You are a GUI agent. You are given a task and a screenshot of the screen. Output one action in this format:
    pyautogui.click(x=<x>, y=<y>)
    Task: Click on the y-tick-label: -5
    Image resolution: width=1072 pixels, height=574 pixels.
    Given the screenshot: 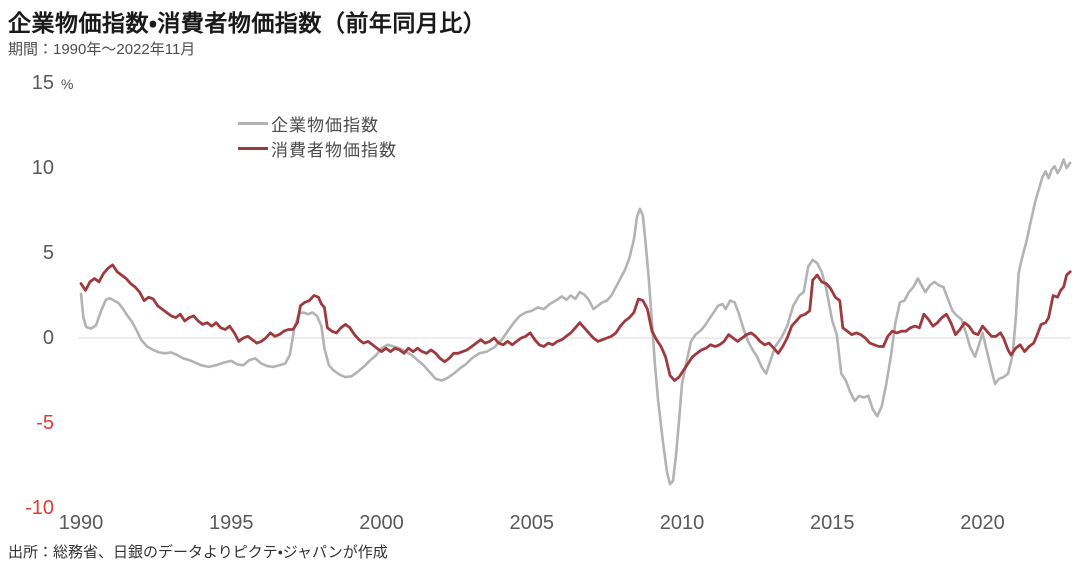 What is the action you would take?
    pyautogui.click(x=45, y=423)
    